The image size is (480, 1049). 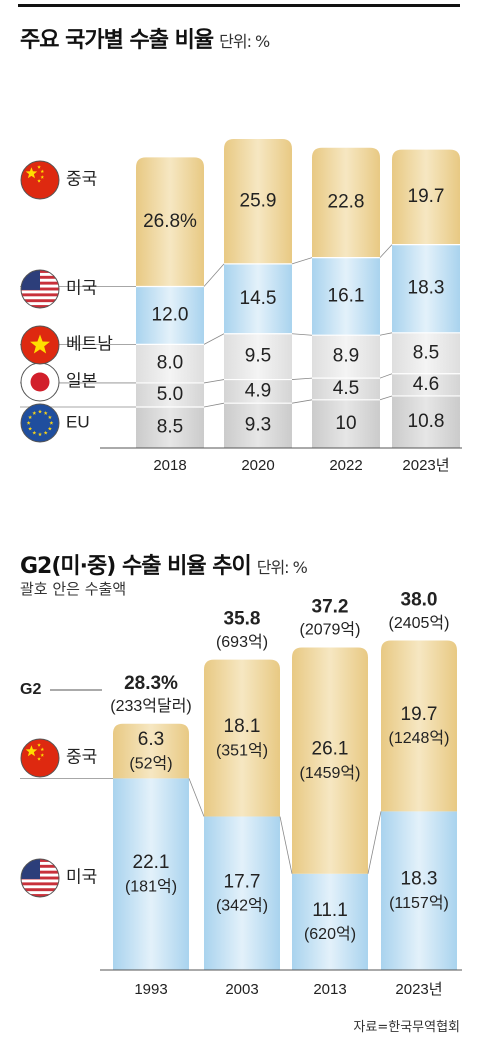 What do you see at coordinates (40, 382) in the screenshot?
I see `chart1-flag-일본-icon` at bounding box center [40, 382].